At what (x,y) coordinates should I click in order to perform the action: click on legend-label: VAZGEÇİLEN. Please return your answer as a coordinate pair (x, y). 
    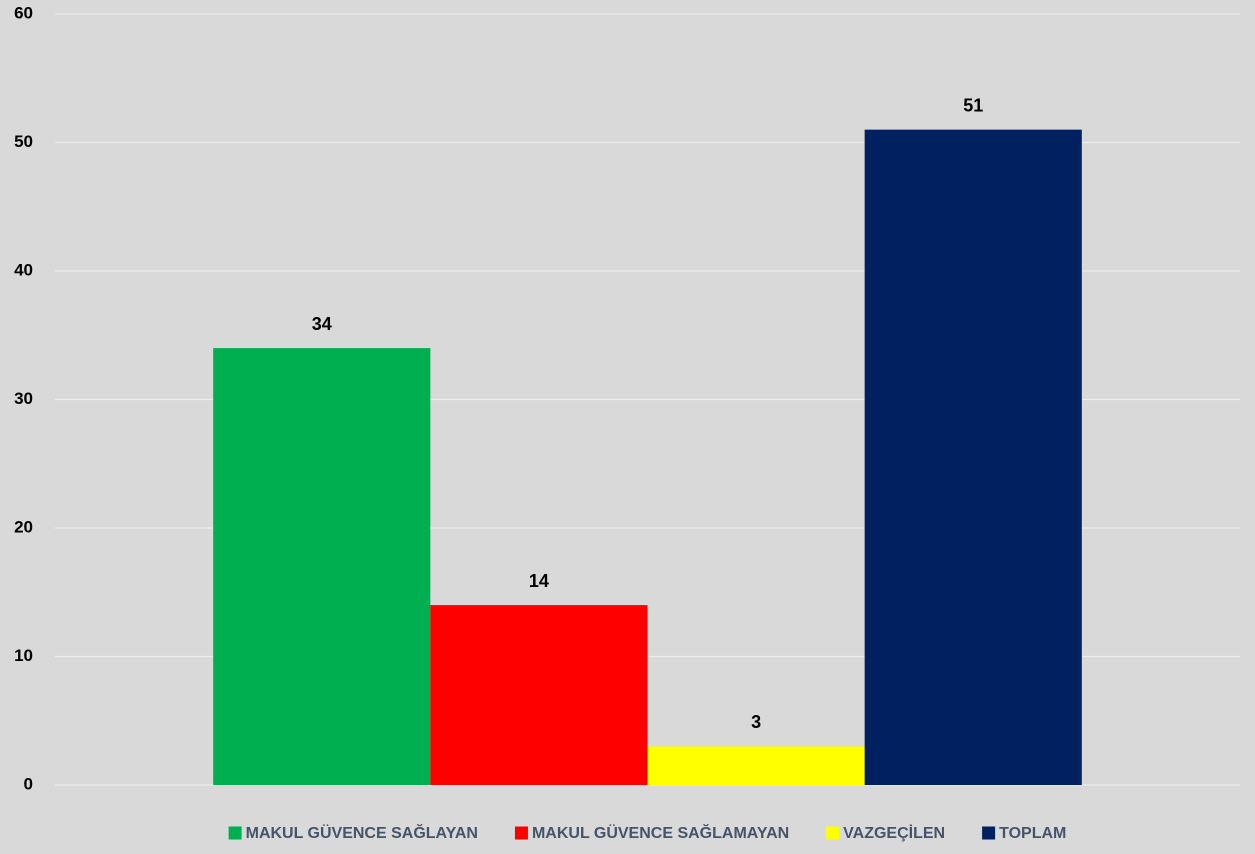
    Looking at the image, I should click on (894, 833).